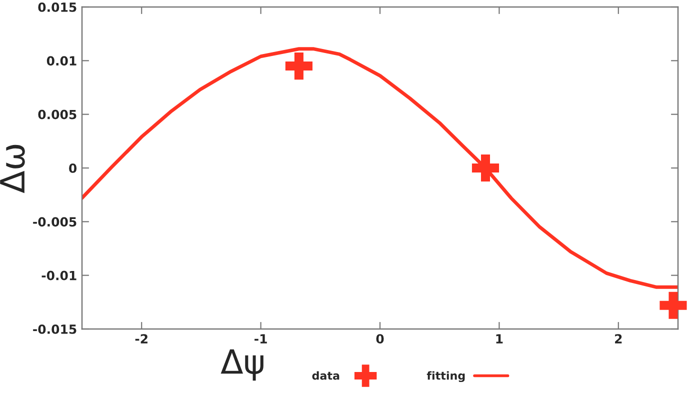  I want to click on x-tick-label: 0, so click(380, 339).